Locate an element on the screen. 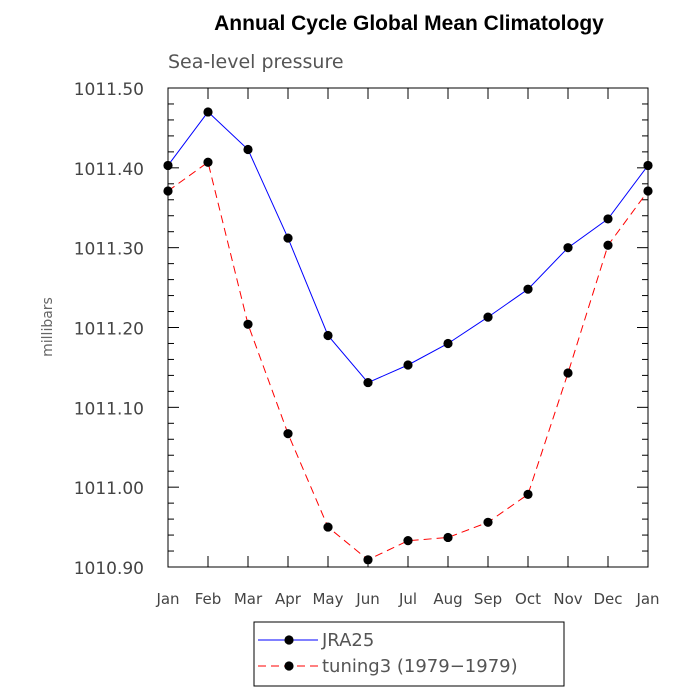  legend-frame is located at coordinates (409, 654).